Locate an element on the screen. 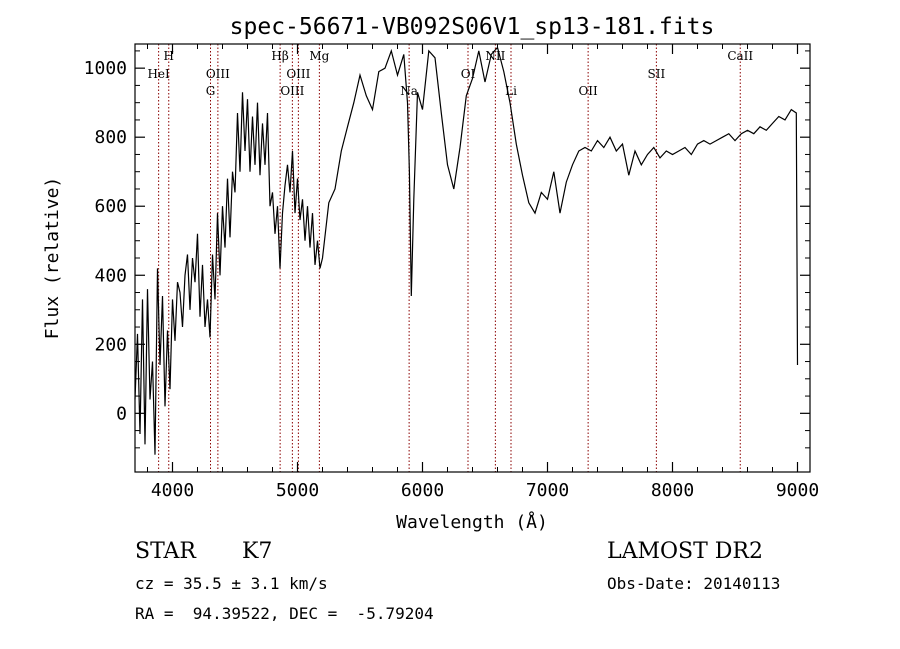 The width and height of the screenshot is (900, 649). x-tick-label: 5000 is located at coordinates (297, 490).